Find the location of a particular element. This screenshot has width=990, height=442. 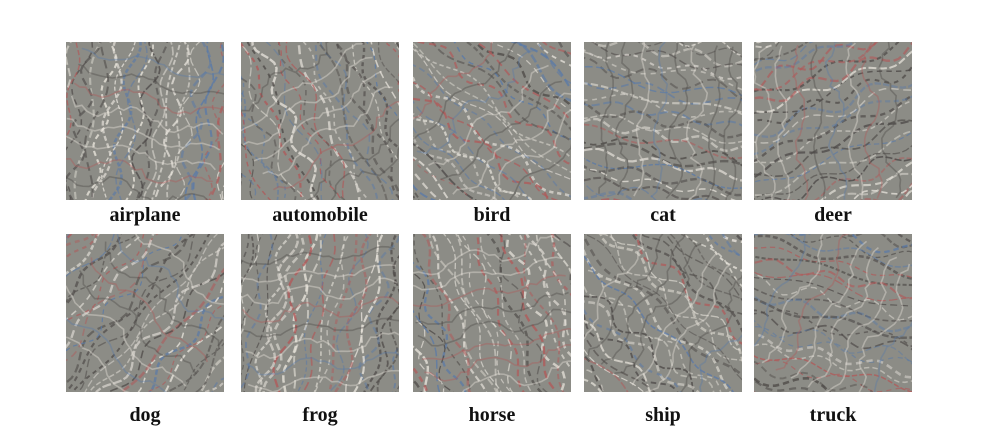

panel-airplane: airplane is located at coordinates (145, 134).